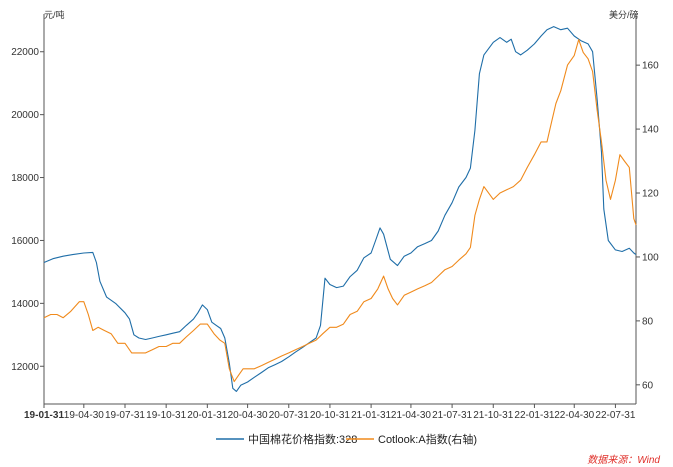 Image resolution: width=673 pixels, height=467 pixels. What do you see at coordinates (427, 439) in the screenshot?
I see `legend-label-cotlook-index: Cotlook:A指数(右轴)` at bounding box center [427, 439].